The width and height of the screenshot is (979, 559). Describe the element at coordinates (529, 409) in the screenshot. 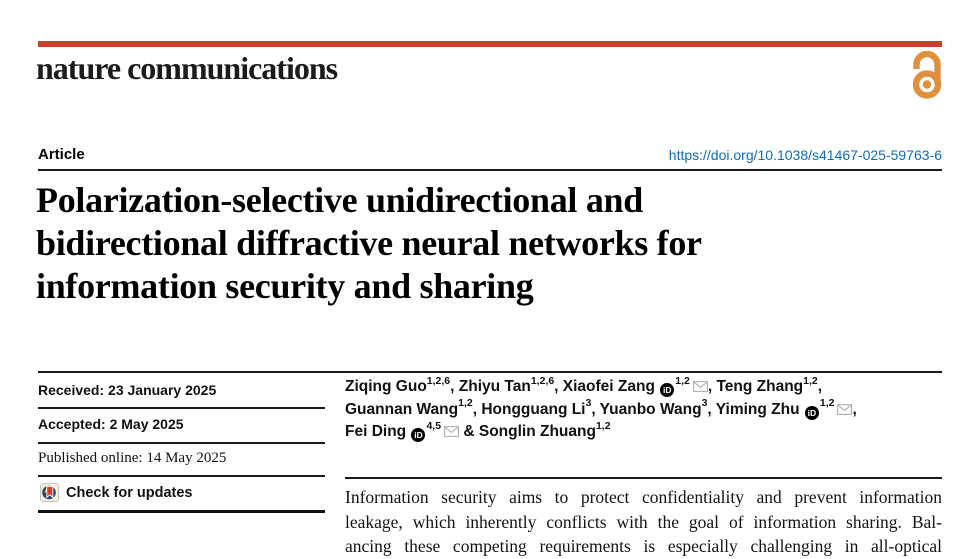

I see `author-name-text: , Hongguang Li` at that location.